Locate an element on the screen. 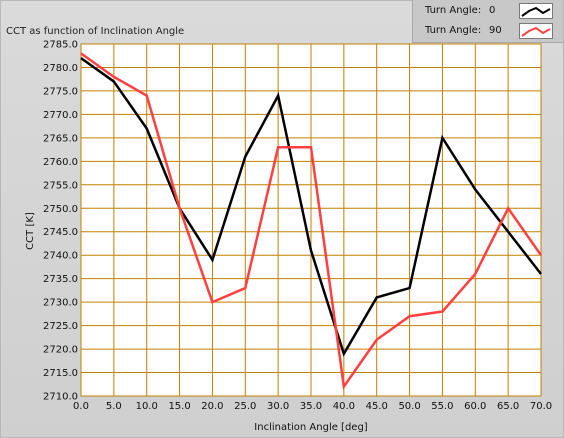  y-tick-label-6: 2740.0 is located at coordinates (60, 256).